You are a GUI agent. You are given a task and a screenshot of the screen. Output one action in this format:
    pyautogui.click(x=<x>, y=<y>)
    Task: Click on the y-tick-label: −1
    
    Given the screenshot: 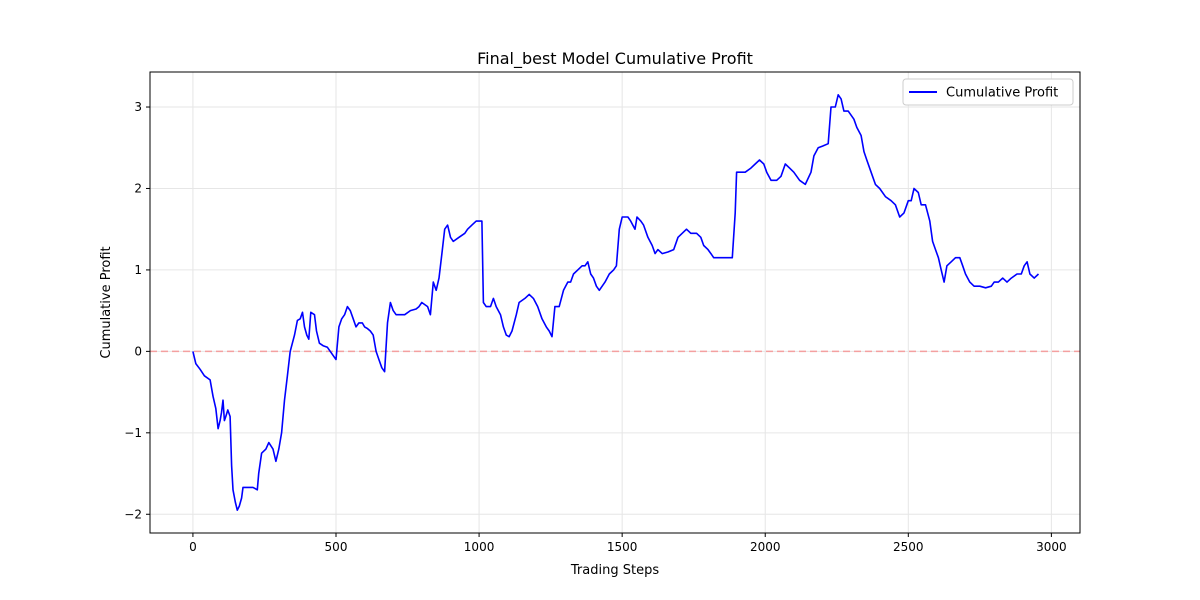 What is the action you would take?
    pyautogui.click(x=133, y=433)
    